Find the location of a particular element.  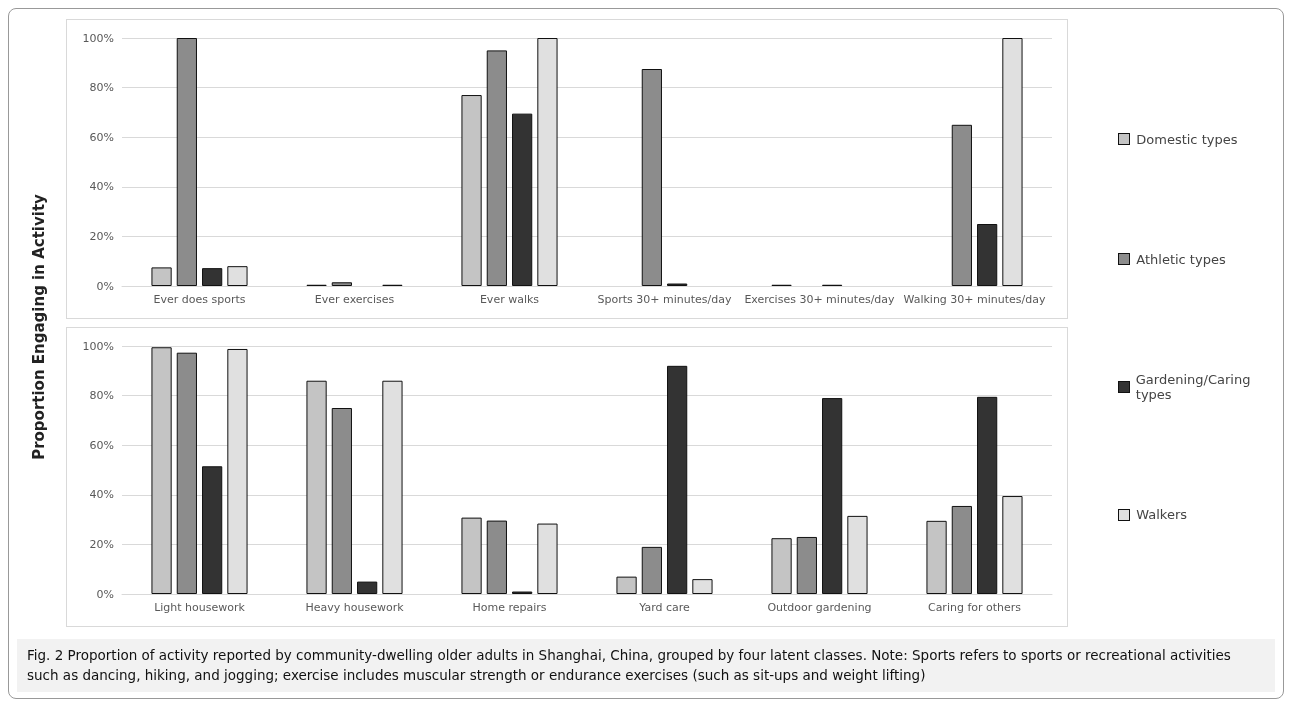

legend-label: Athletic types is located at coordinates (1181, 259).